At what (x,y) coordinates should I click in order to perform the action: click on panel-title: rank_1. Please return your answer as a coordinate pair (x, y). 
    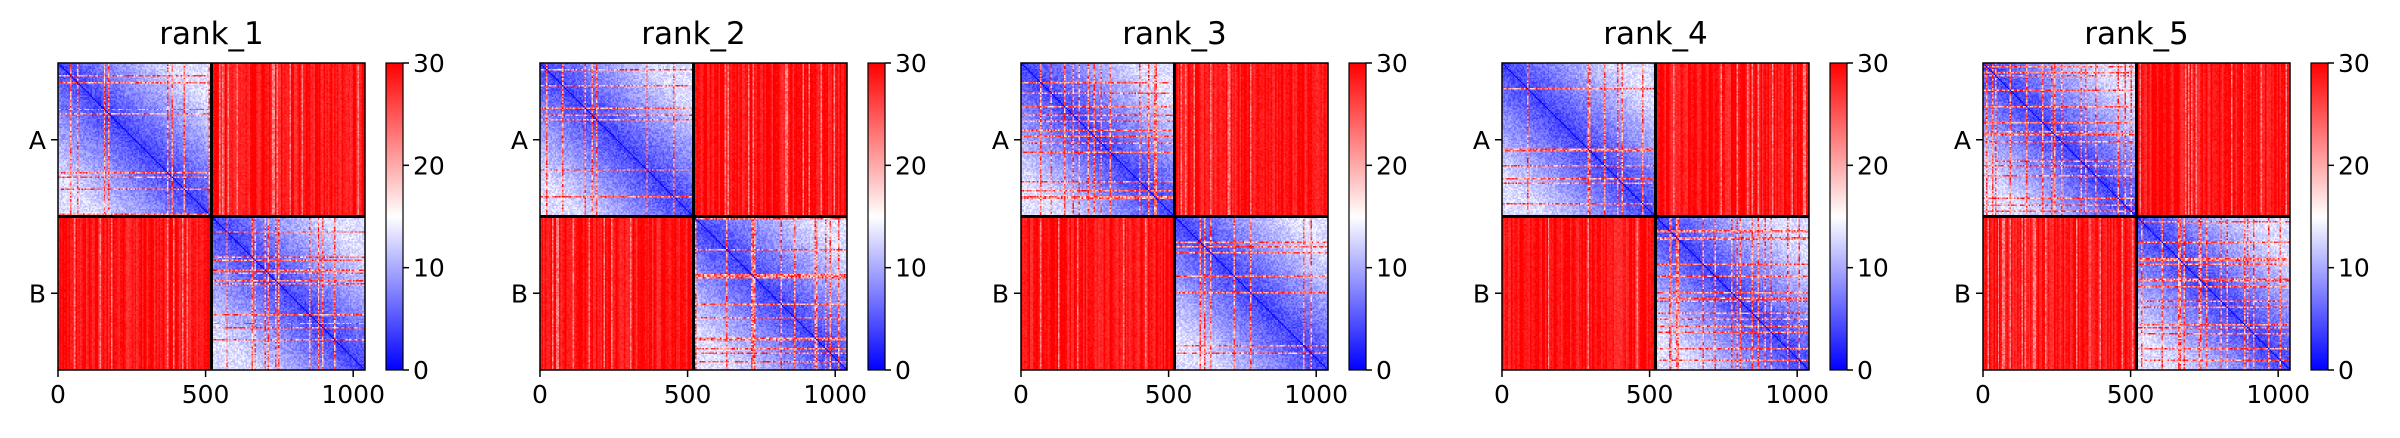
    Looking at the image, I should click on (211, 34).